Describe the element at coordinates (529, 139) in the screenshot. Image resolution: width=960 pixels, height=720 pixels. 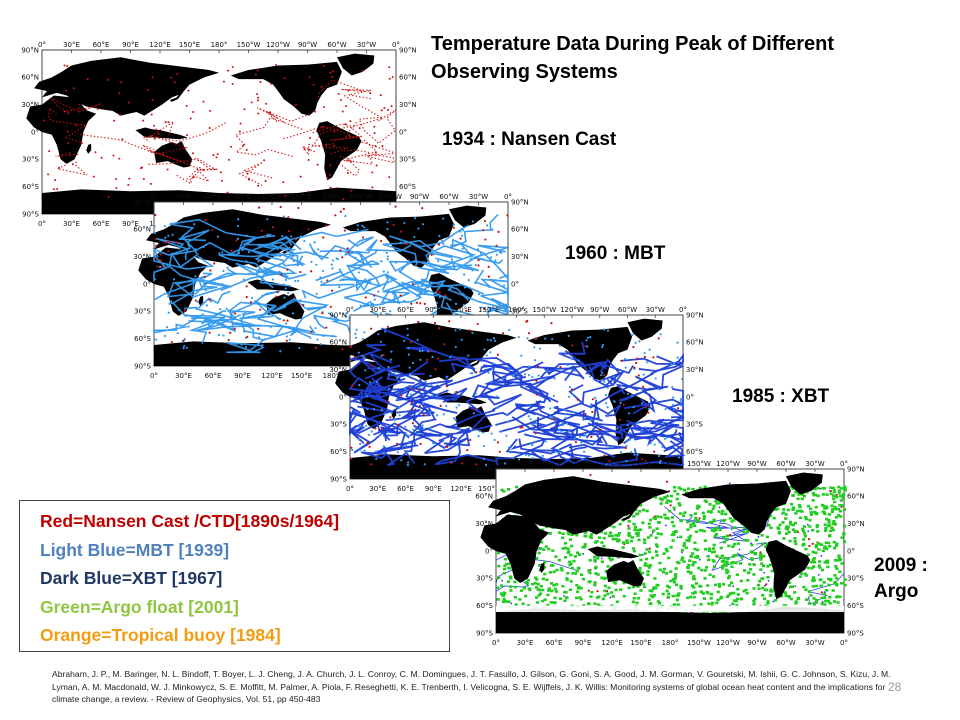
I see `caption-nansen: 1934 : Nansen Cast` at that location.